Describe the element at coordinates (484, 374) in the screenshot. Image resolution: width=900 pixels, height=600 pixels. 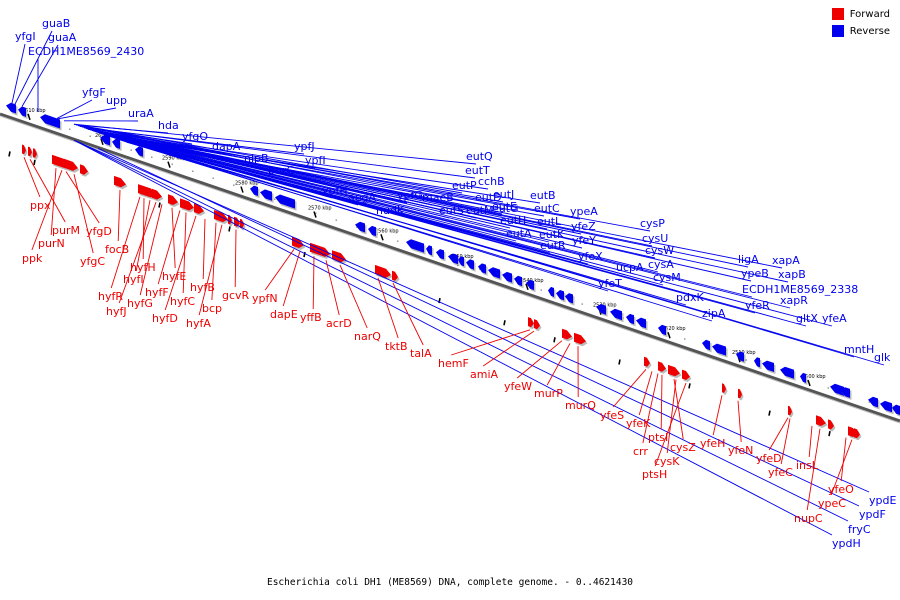
I see `forward-gene-label-amiA: amiA` at that location.